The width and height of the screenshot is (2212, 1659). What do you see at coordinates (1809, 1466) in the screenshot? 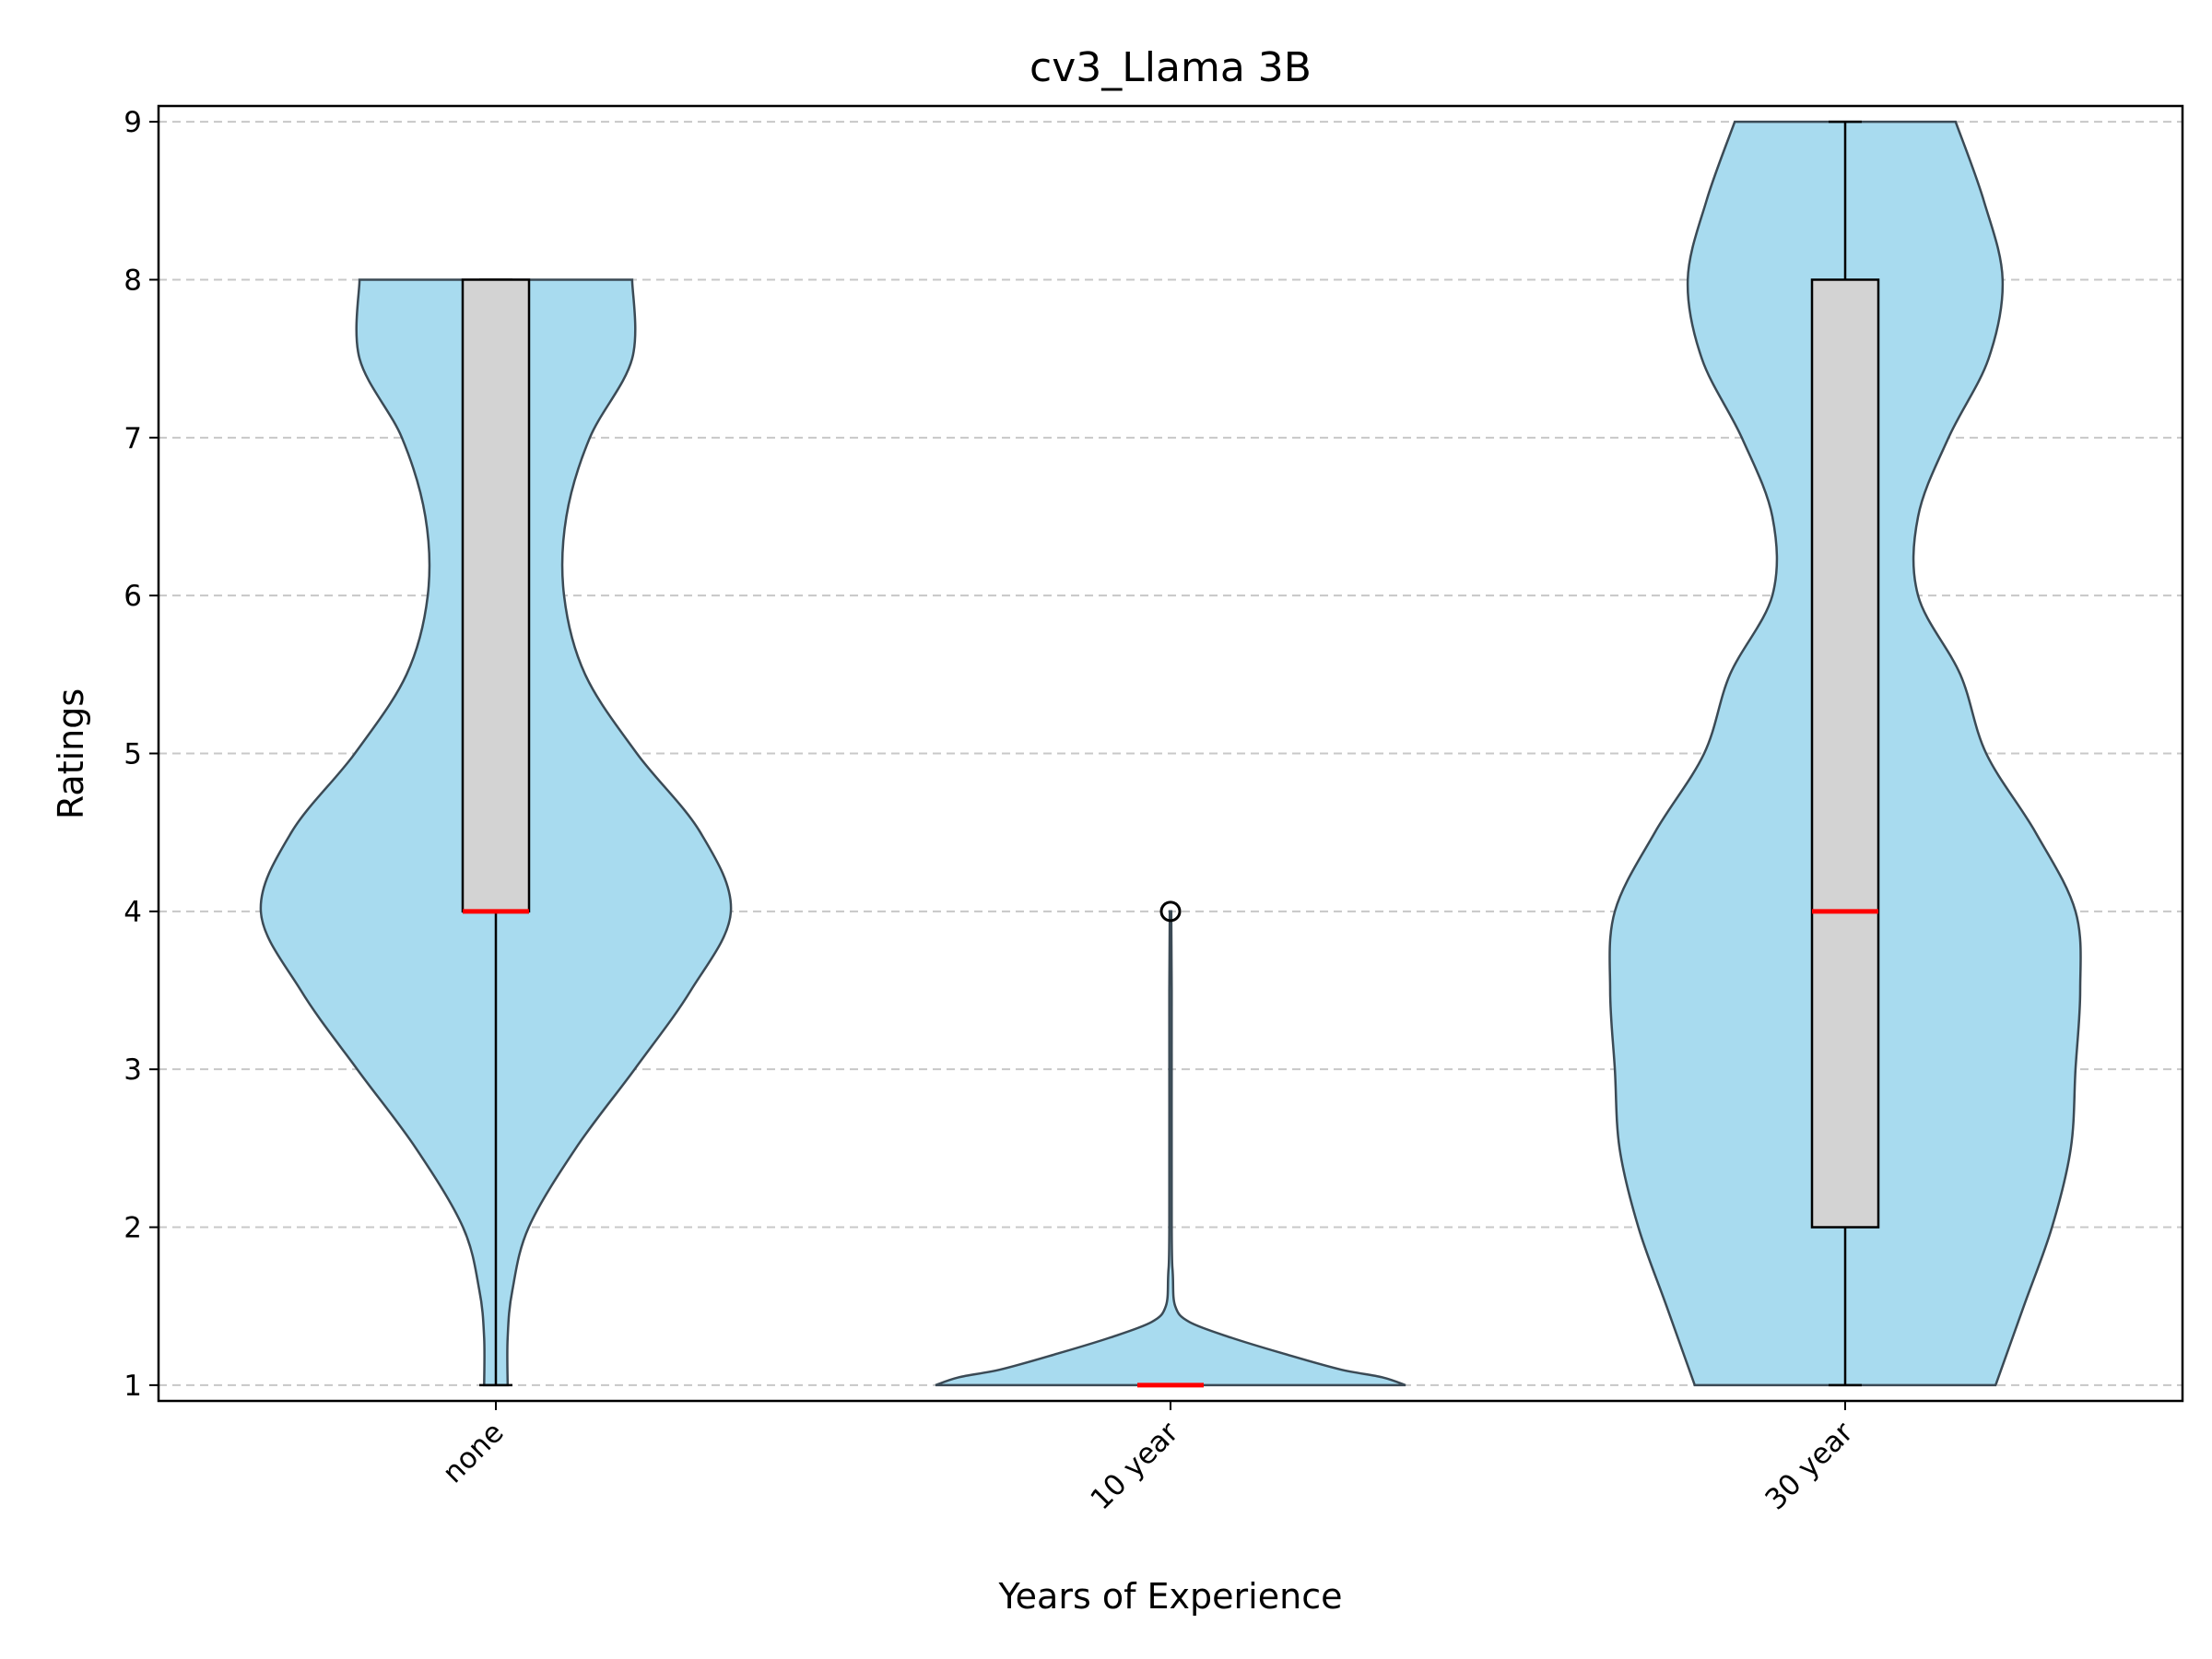
I see `x-tick-label-30-year: 30 year` at bounding box center [1809, 1466].